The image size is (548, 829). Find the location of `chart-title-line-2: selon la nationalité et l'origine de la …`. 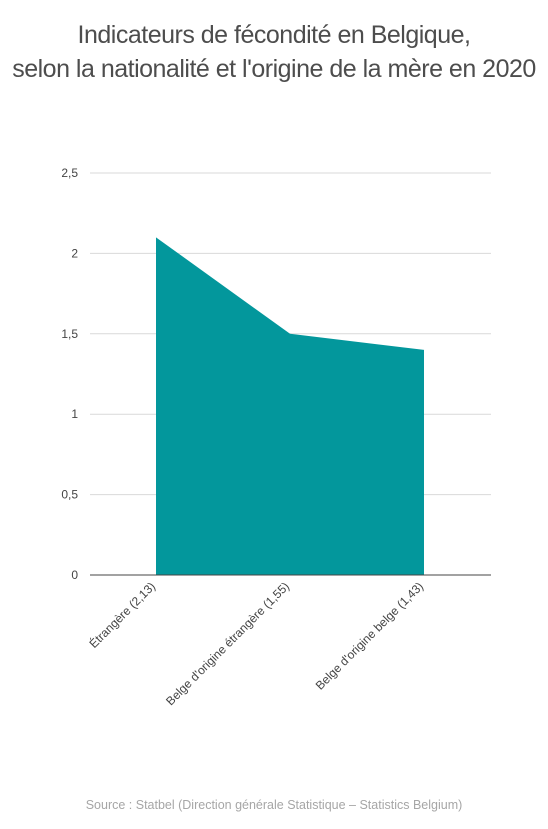

chart-title-line-2: selon la nationalité et l'origine de la … is located at coordinates (274, 69).